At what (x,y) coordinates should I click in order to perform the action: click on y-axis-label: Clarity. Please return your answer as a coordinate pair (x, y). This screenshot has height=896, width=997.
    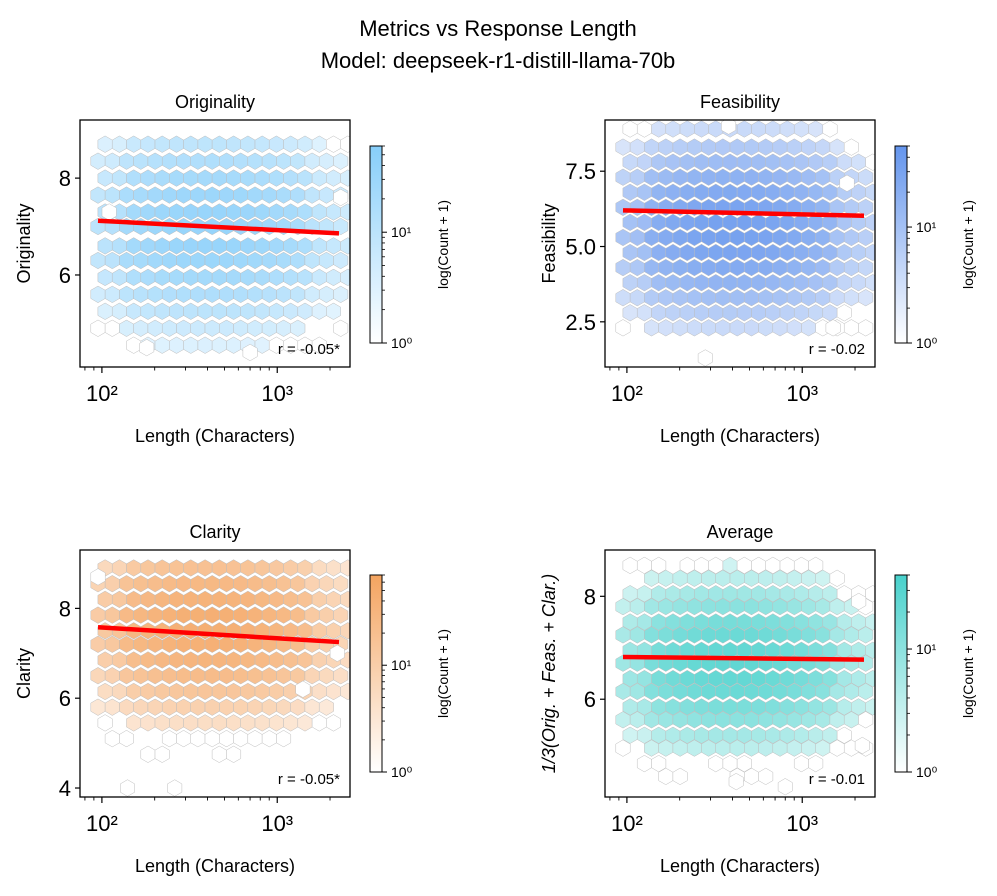
    Looking at the image, I should click on (24, 673).